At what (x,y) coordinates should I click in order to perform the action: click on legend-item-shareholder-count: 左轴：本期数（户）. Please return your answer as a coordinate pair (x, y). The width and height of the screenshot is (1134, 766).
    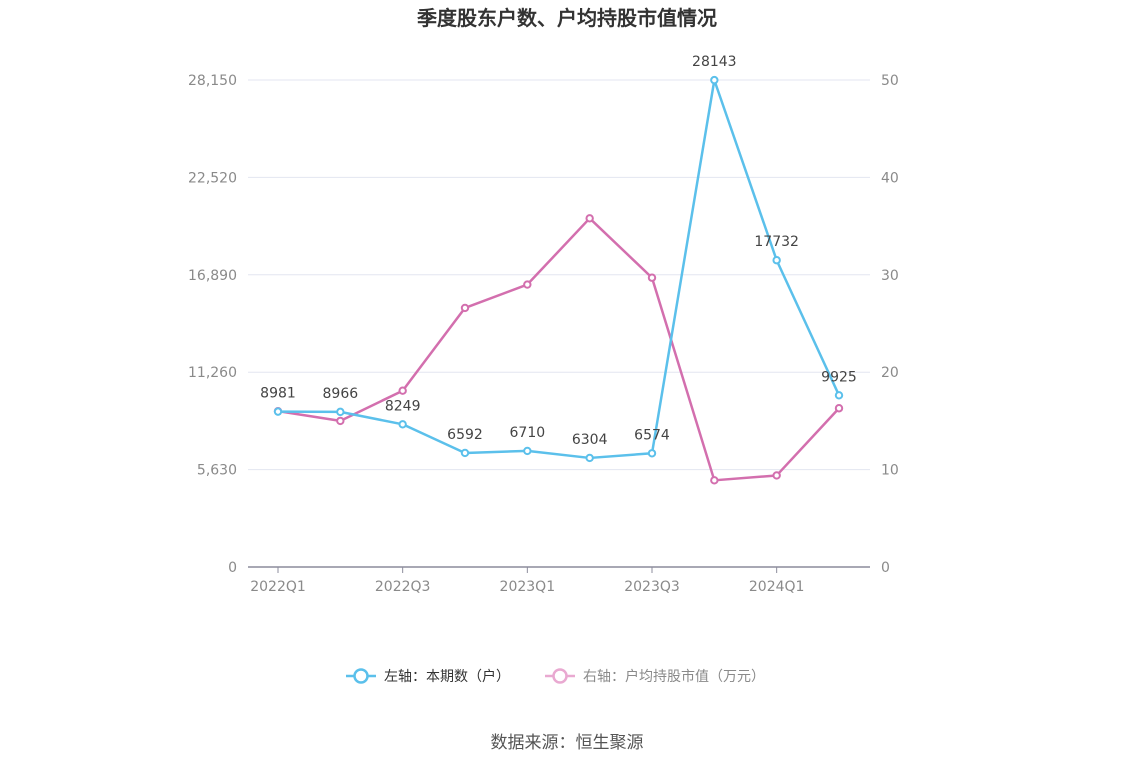
    Looking at the image, I should click on (428, 676).